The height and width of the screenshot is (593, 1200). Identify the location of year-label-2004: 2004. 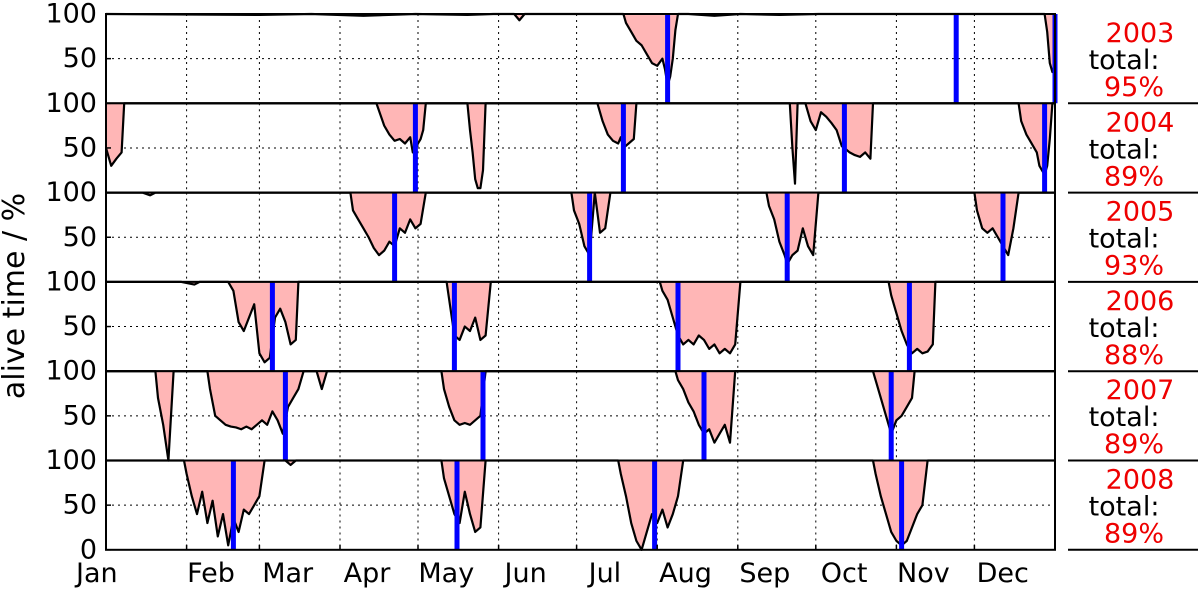
(1140, 122).